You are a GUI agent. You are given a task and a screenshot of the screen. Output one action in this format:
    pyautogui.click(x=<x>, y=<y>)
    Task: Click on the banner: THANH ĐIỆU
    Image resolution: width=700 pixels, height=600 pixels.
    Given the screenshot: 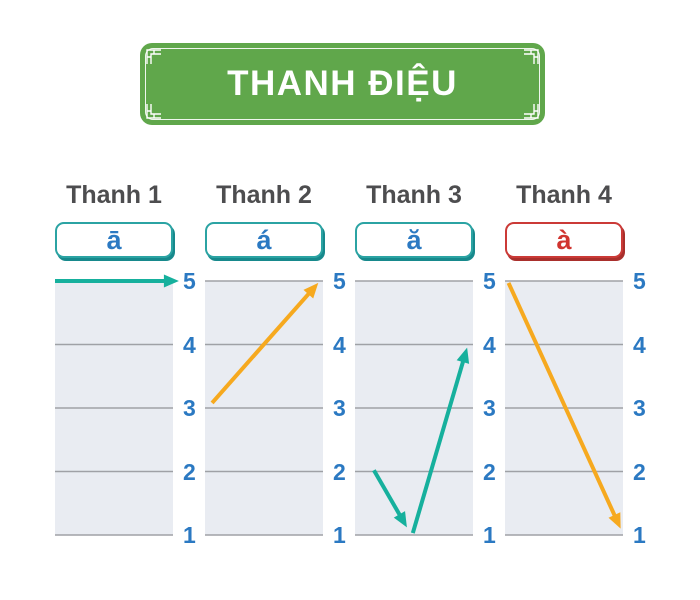 What is the action you would take?
    pyautogui.click(x=342, y=84)
    